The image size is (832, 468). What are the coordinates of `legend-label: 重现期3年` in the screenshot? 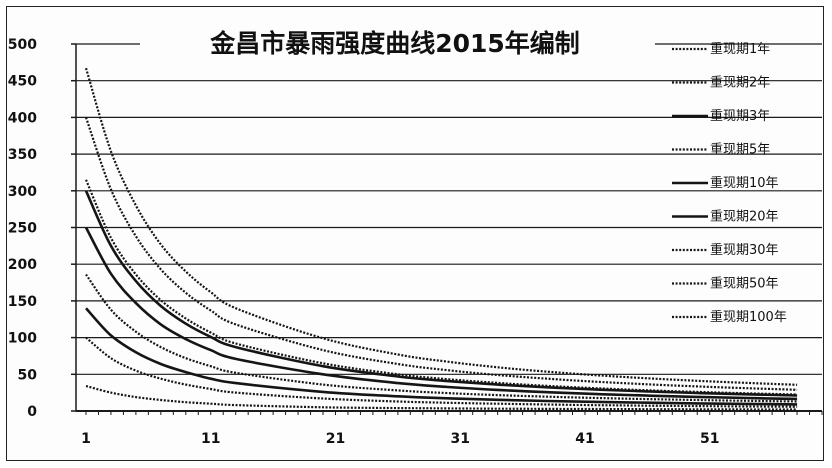 It's located at (740, 116).